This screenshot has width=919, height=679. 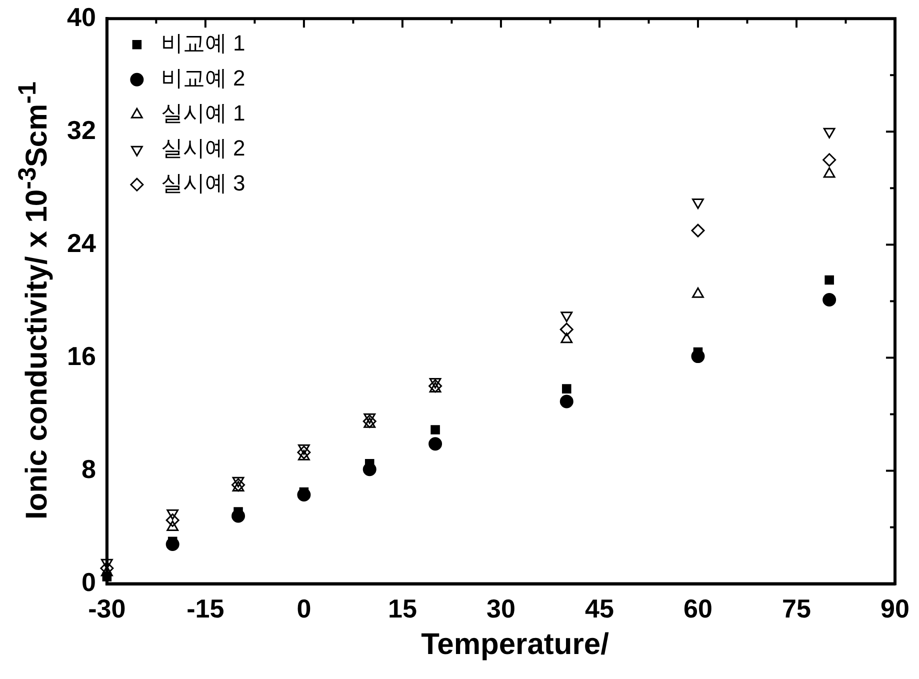 I want to click on y-tick-label: 8, so click(x=88, y=469).